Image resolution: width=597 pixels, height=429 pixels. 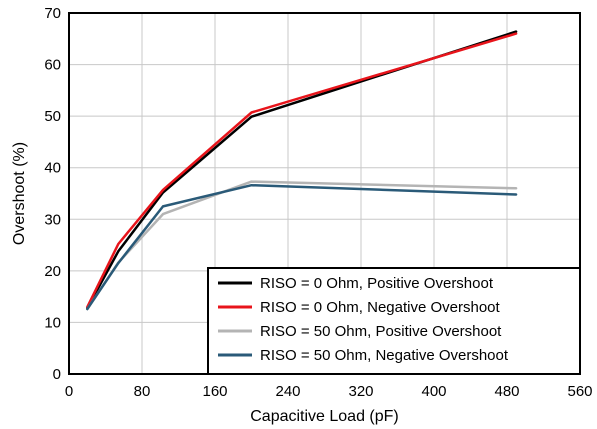 I want to click on y-tick-label: 50, so click(x=52, y=116).